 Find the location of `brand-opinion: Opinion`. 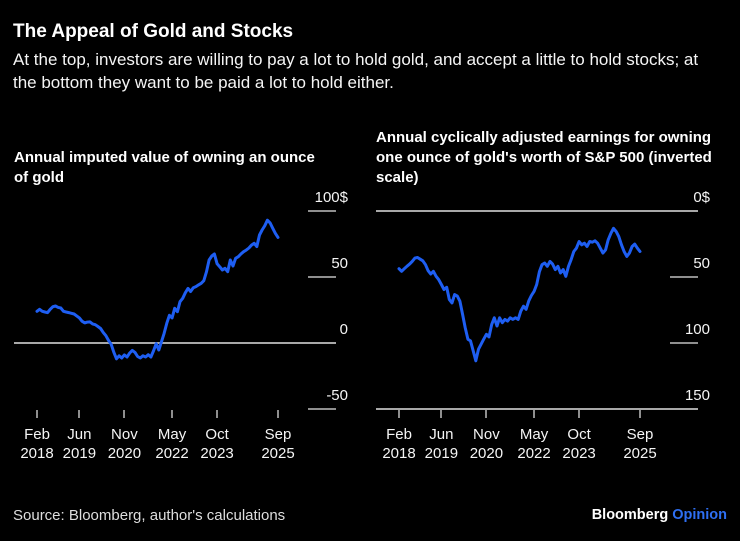

brand-opinion: Opinion is located at coordinates (699, 515).